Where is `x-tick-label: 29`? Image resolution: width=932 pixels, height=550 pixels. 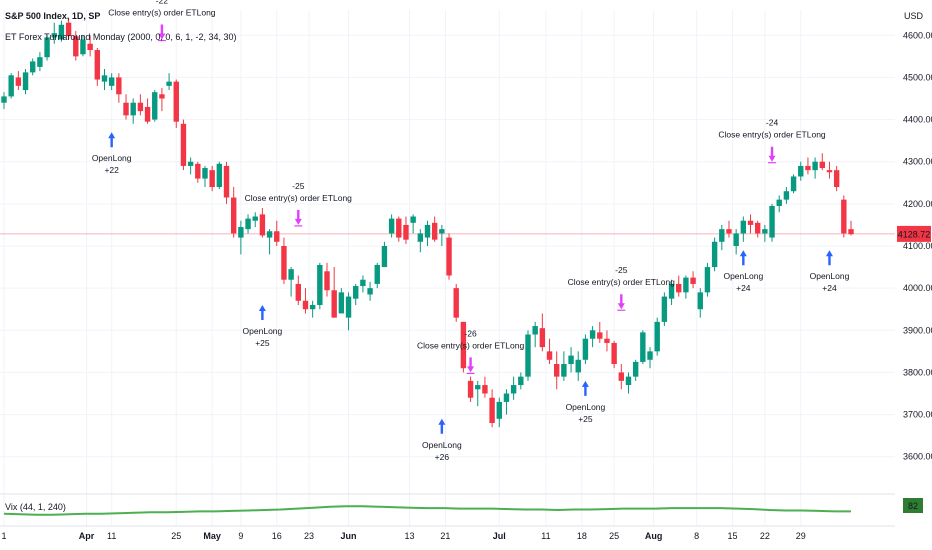
x-tick-label: 29 is located at coordinates (801, 536).